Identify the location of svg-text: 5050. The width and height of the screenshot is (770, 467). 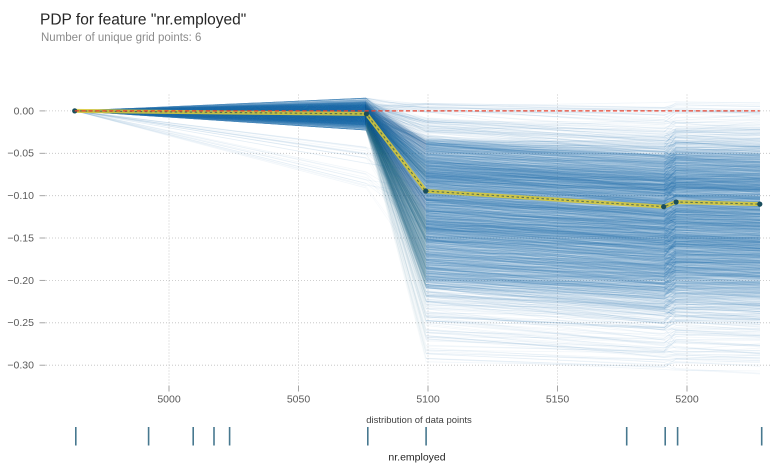
(299, 400).